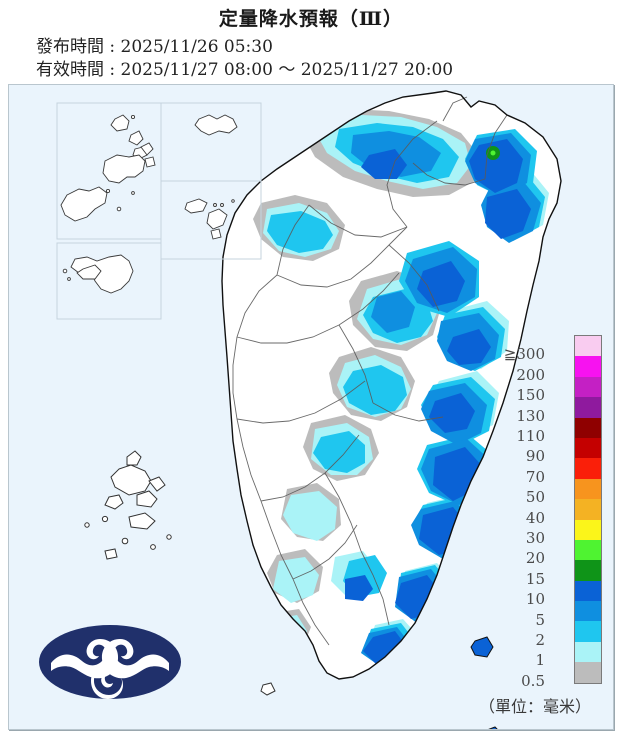  Describe the element at coordinates (535, 497) in the screenshot. I see `legend-label-7: 50` at that location.